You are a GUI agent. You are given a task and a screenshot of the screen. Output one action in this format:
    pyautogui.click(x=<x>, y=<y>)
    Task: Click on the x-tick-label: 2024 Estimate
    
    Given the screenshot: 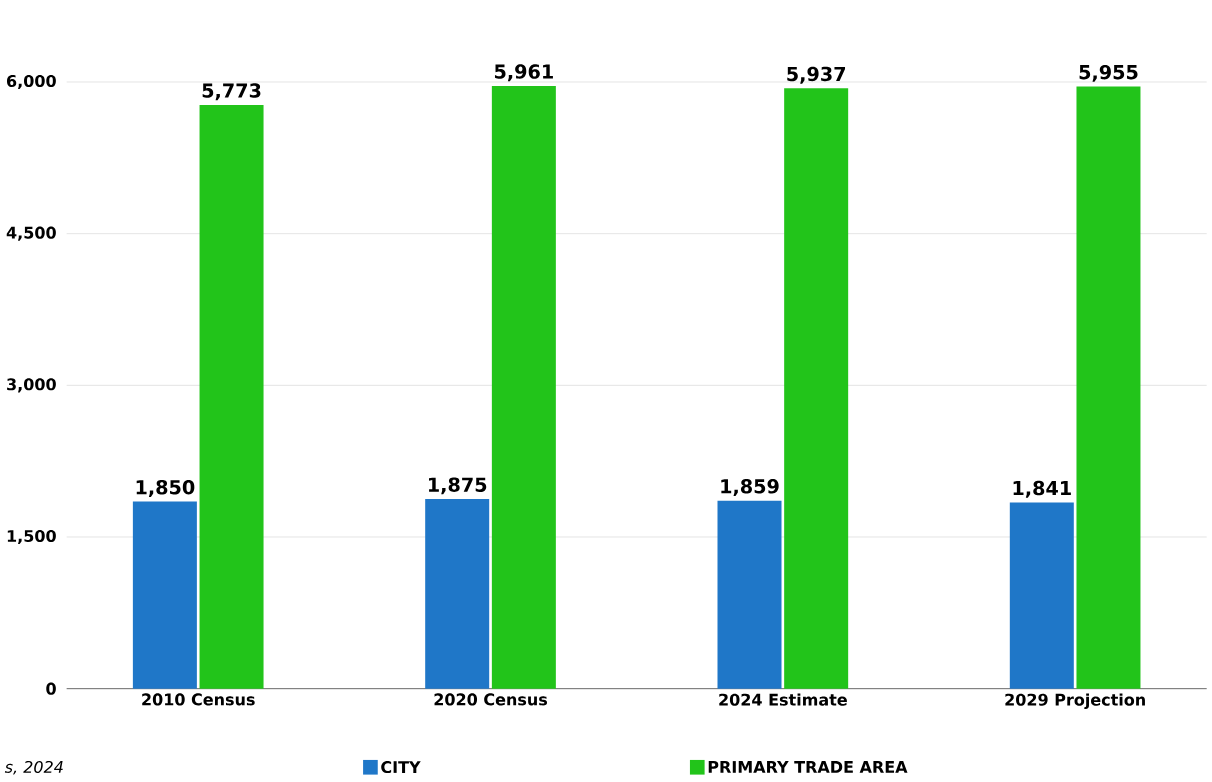 What is the action you would take?
    pyautogui.click(x=783, y=699)
    